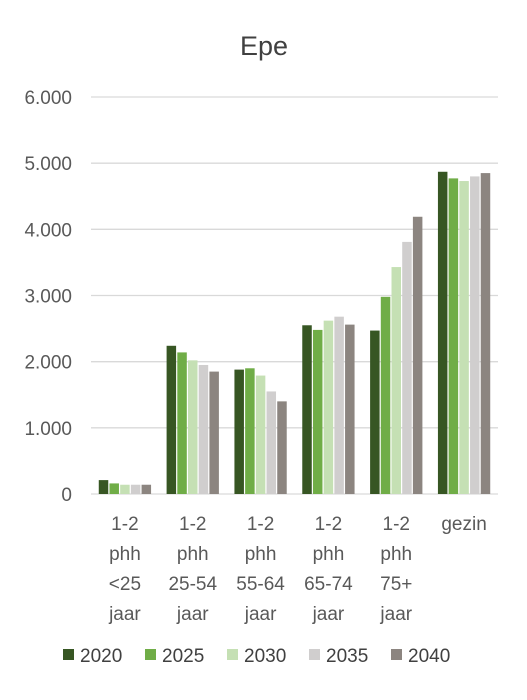 This screenshot has width=527, height=700. I want to click on y-tick-label: 5.000, so click(48, 164).